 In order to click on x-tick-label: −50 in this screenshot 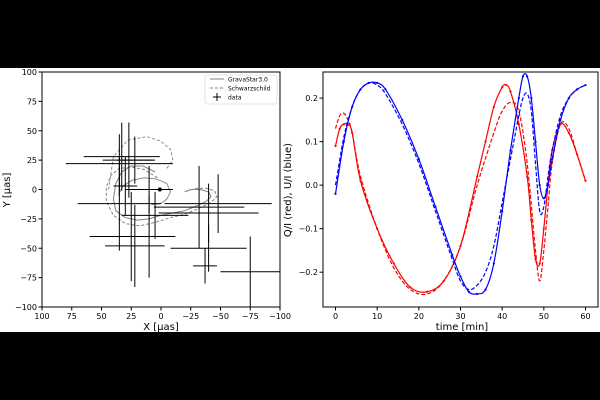, I will do `click(220, 316)`.